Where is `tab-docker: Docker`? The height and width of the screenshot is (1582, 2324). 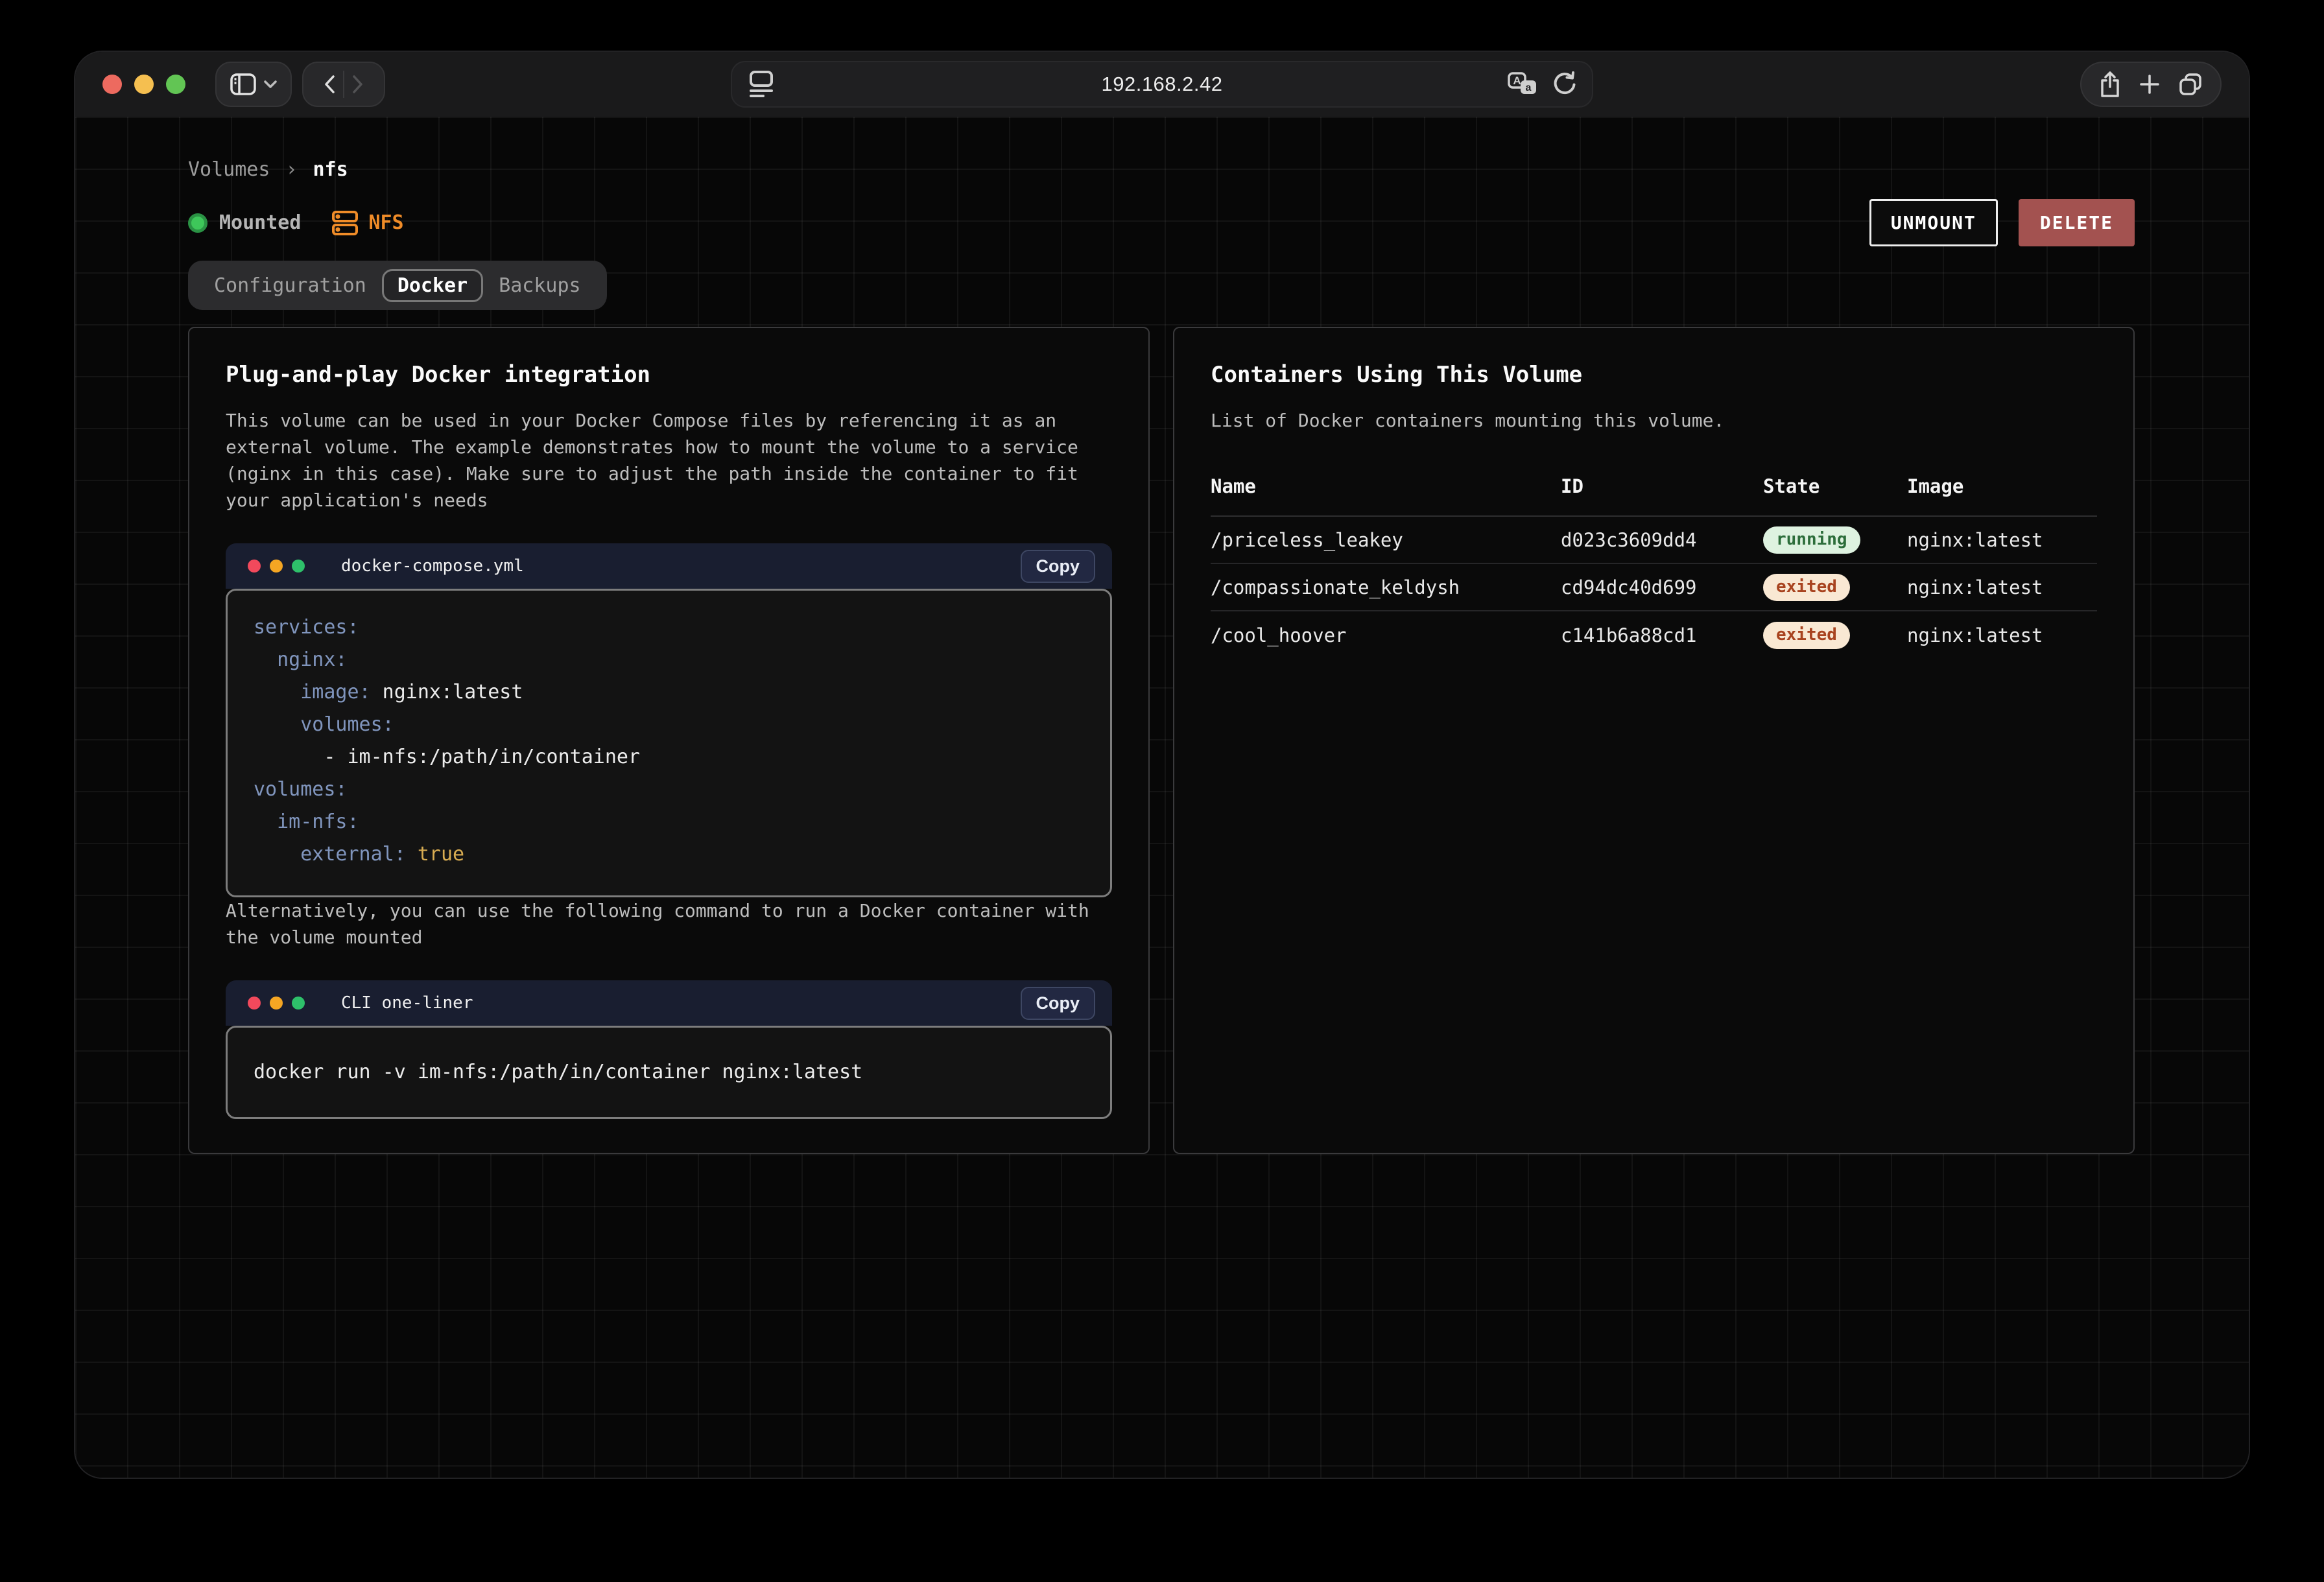 tab-docker: Docker is located at coordinates (432, 285).